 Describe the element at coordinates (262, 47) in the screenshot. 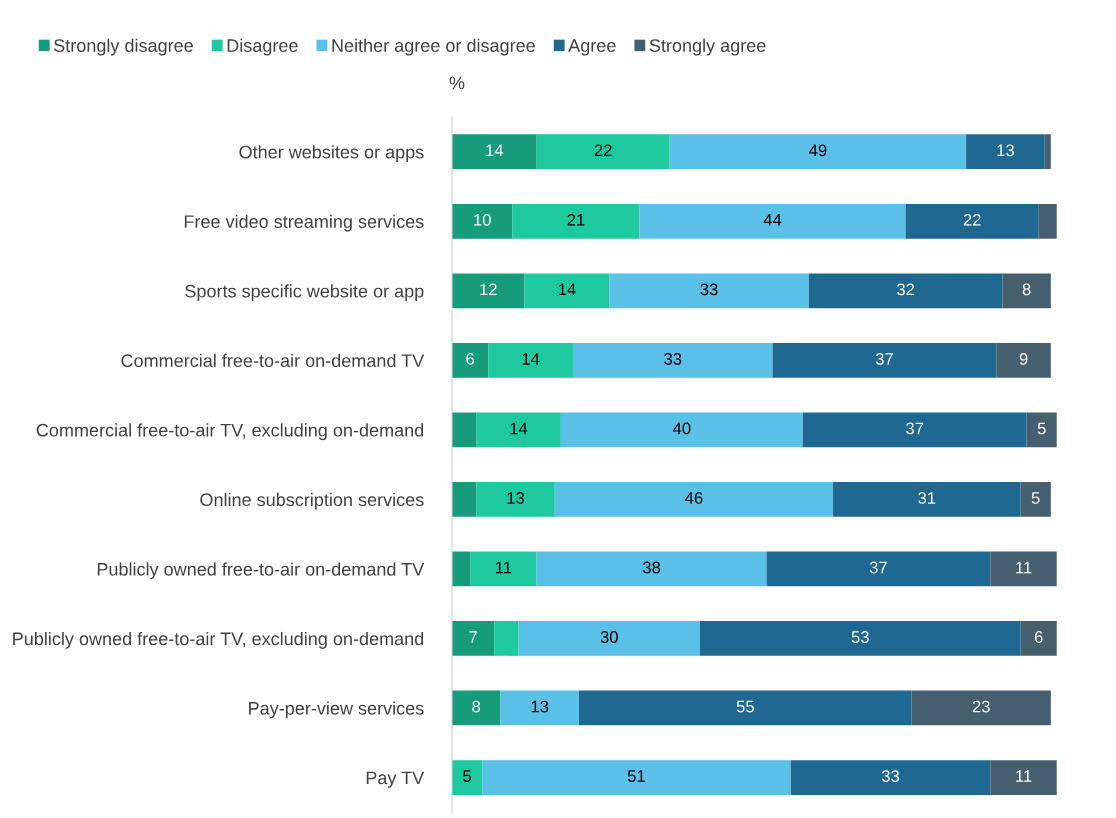

I see `legend-label: Disagree` at that location.